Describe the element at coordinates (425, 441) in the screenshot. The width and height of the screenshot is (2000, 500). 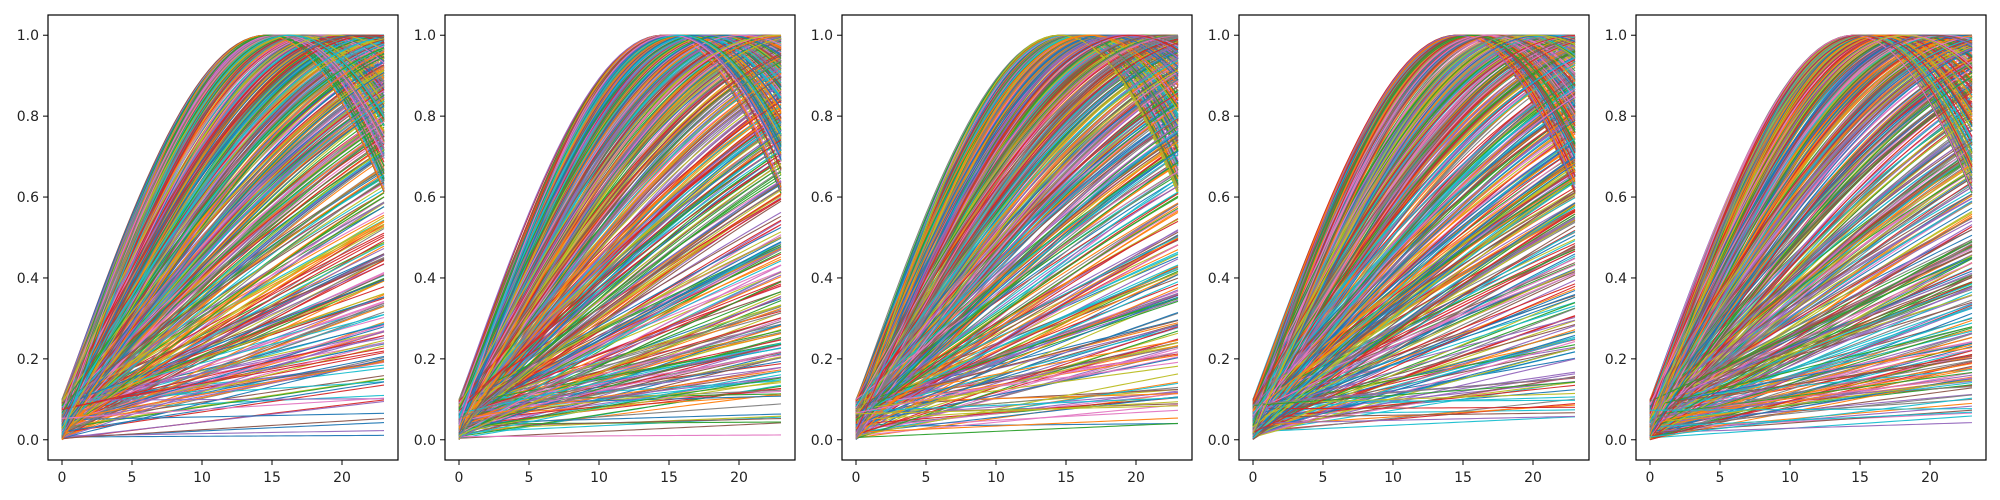
I see `y-tick-label: 0.0` at that location.